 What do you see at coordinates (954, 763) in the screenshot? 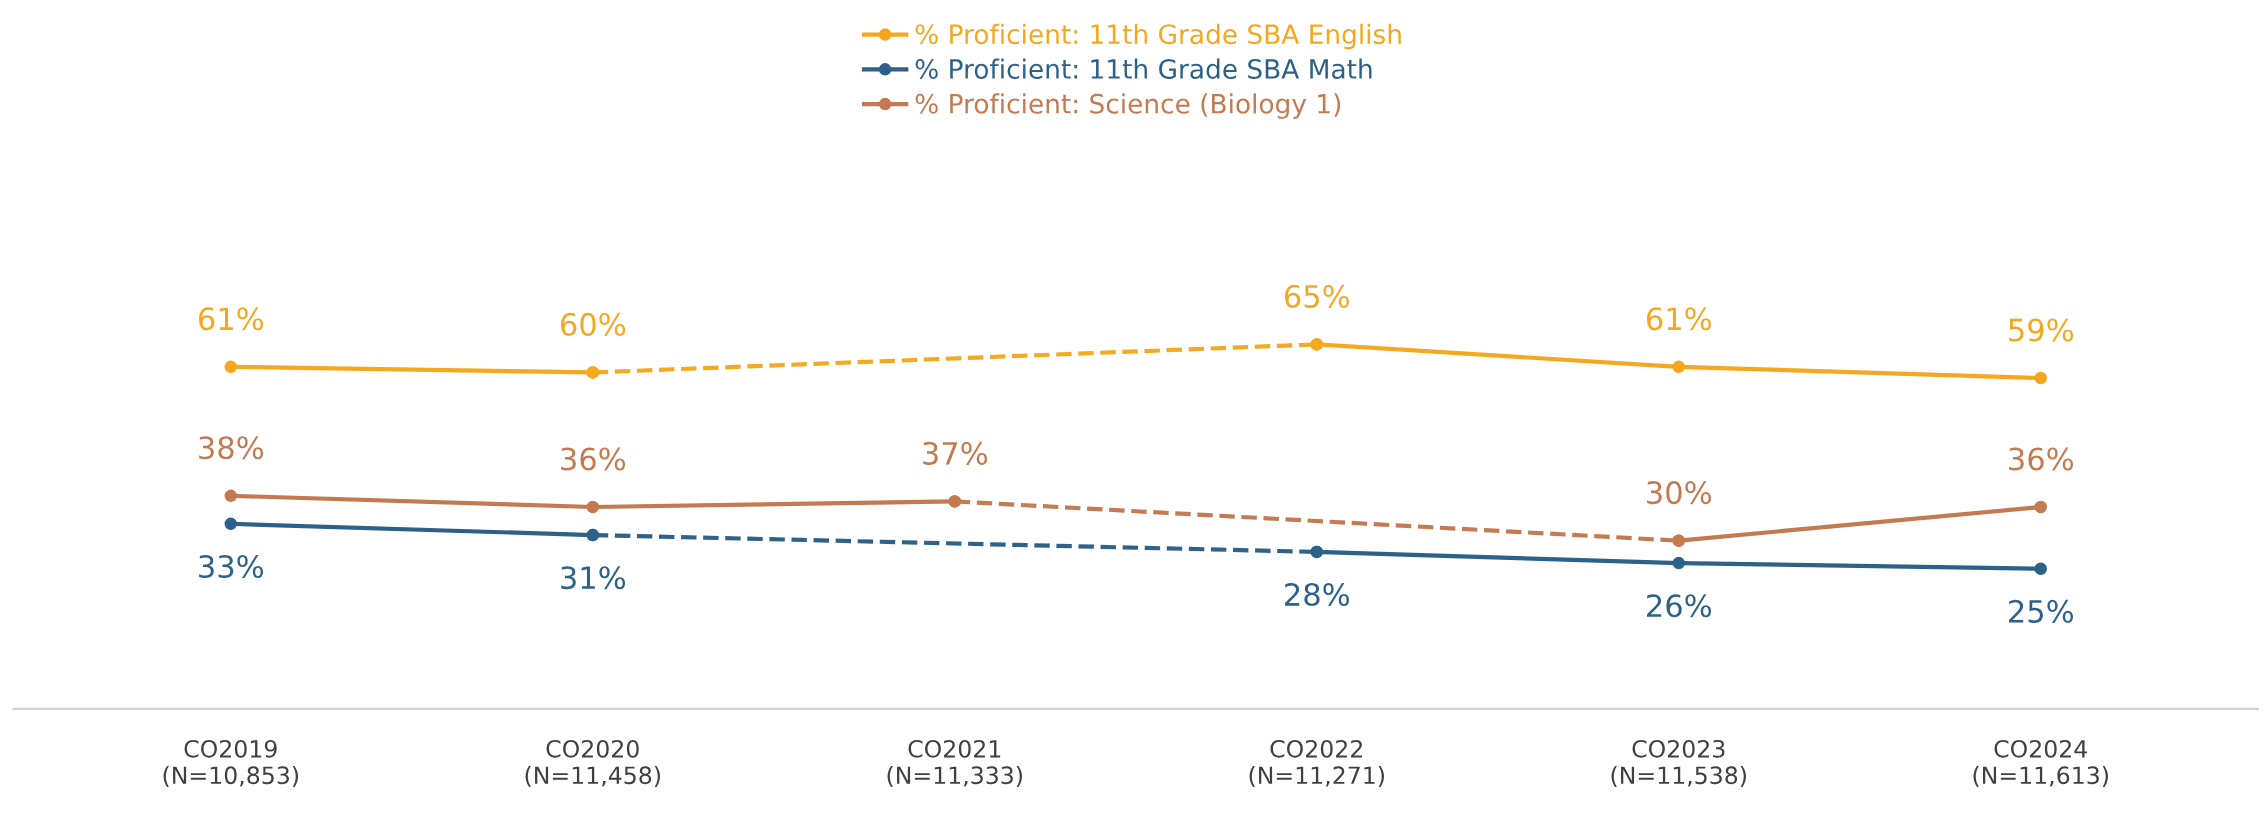
I see `x-tick-label: CO2021 (N=11,333)` at bounding box center [954, 763].